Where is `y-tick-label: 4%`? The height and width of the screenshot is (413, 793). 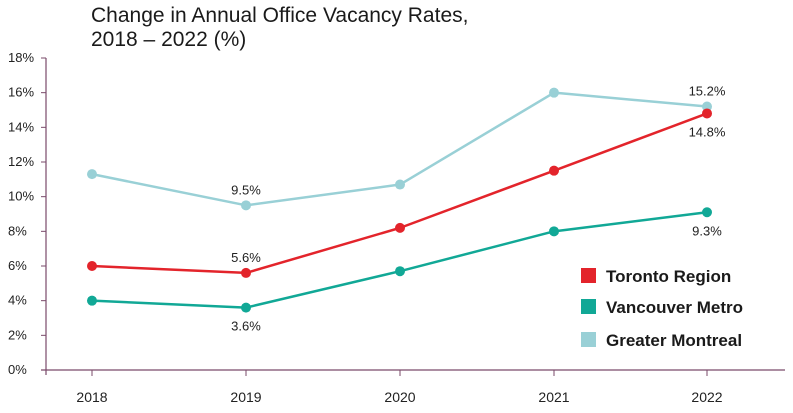 y-tick-label: 4% is located at coordinates (17, 300).